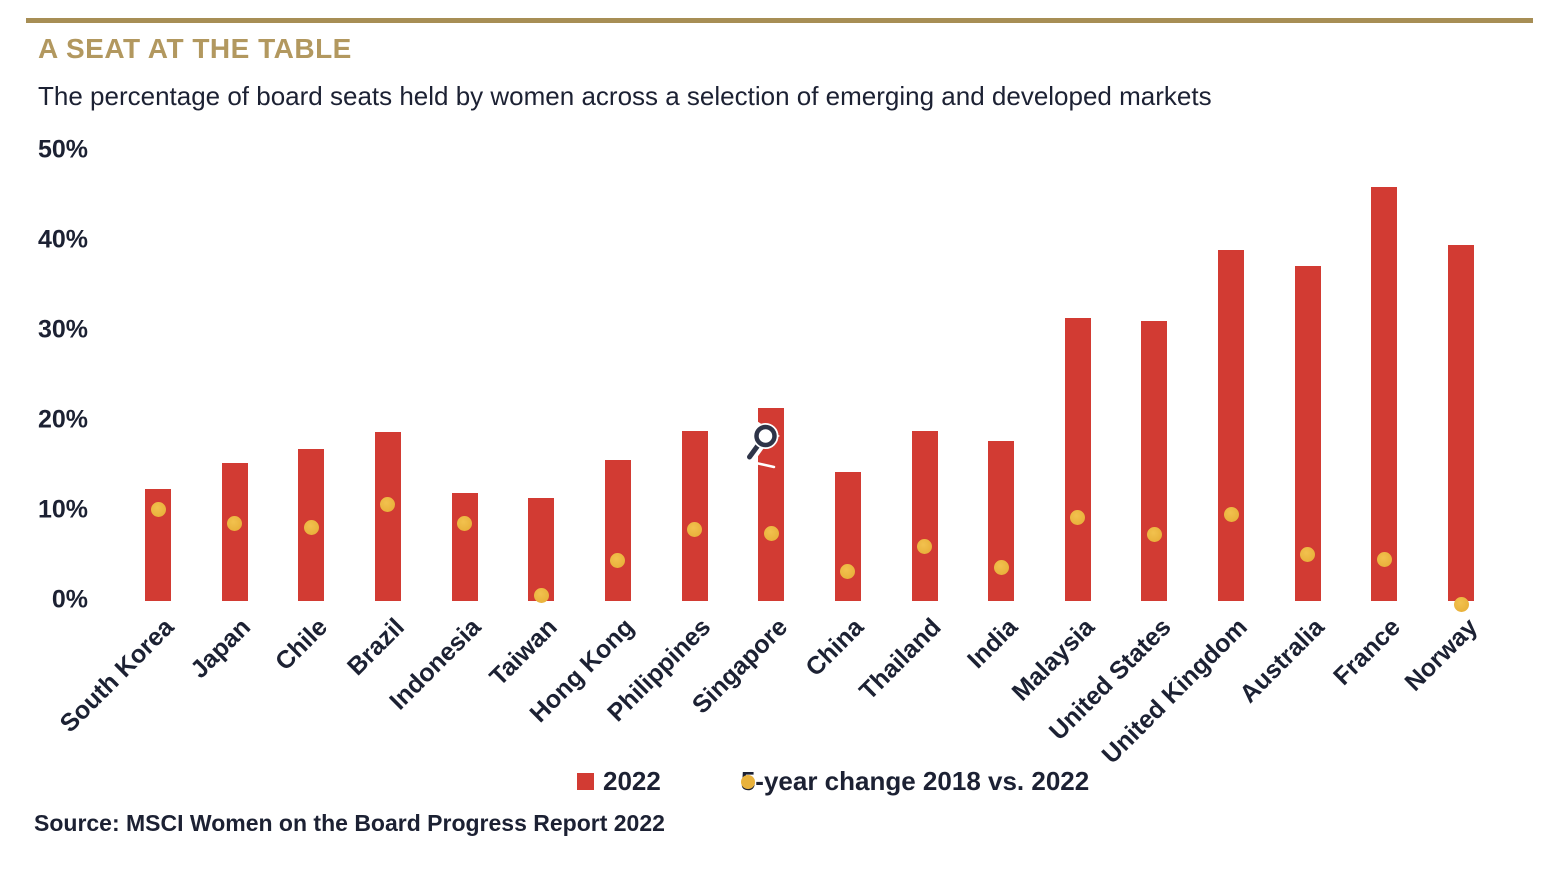 The image size is (1550, 878). I want to click on bar-malaysia, so click(1077, 459).